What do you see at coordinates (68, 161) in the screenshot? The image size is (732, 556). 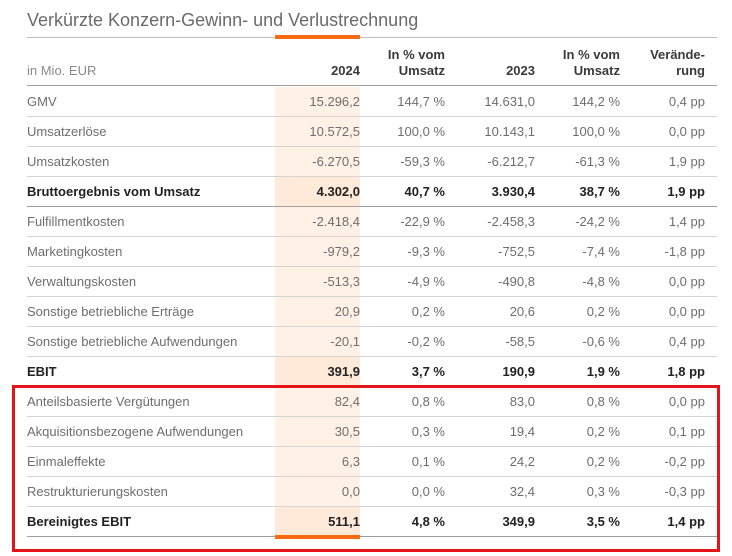 I see `row-label: Umsatzkosten` at bounding box center [68, 161].